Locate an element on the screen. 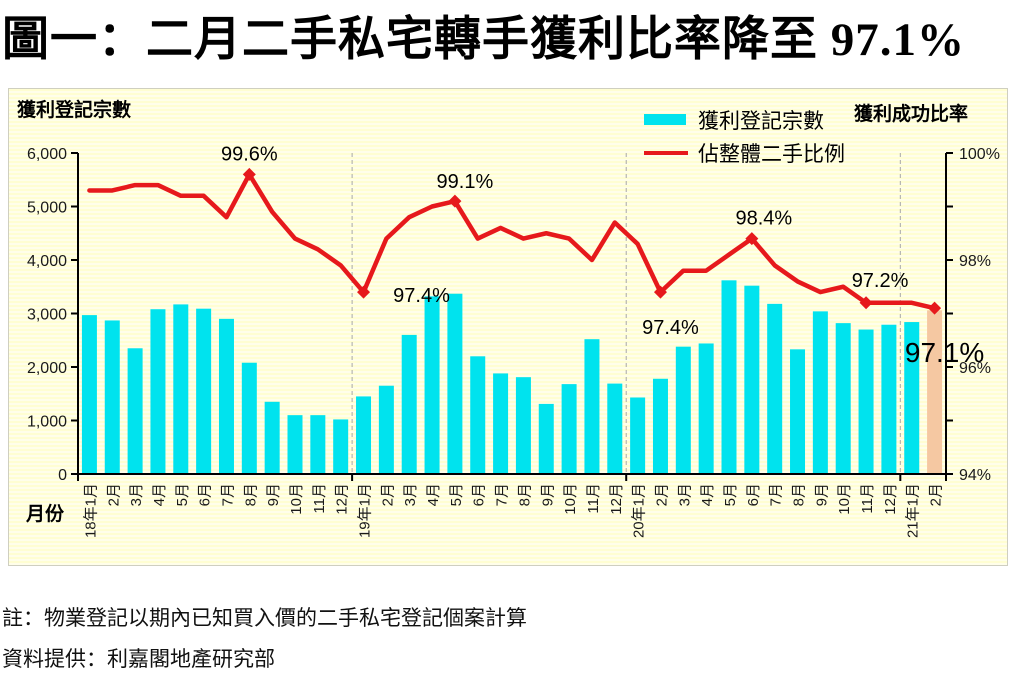 The width and height of the screenshot is (1022, 695). svg-text: 1,000 is located at coordinates (47, 422).